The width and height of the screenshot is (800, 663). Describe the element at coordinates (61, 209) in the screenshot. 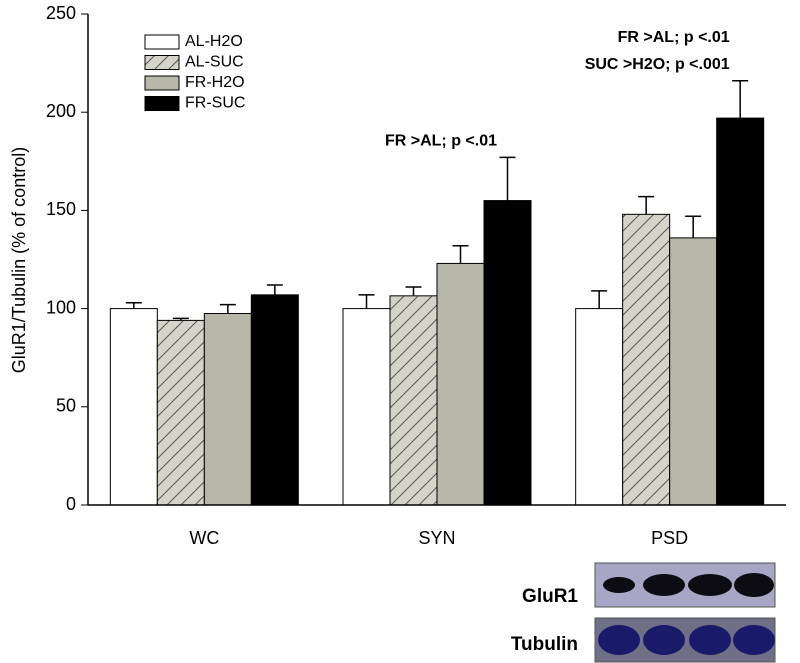

I see `y-tick-label: 150` at that location.